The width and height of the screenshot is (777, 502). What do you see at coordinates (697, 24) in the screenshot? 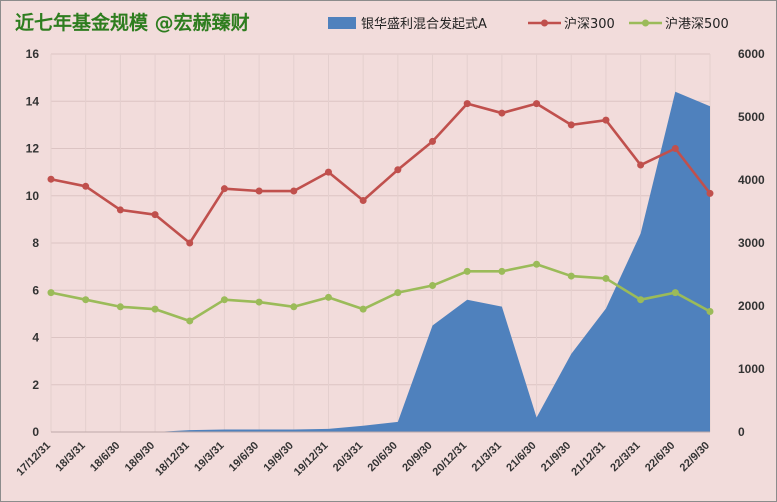
I see `legend-label-hgs500: 沪港深500` at bounding box center [697, 24].